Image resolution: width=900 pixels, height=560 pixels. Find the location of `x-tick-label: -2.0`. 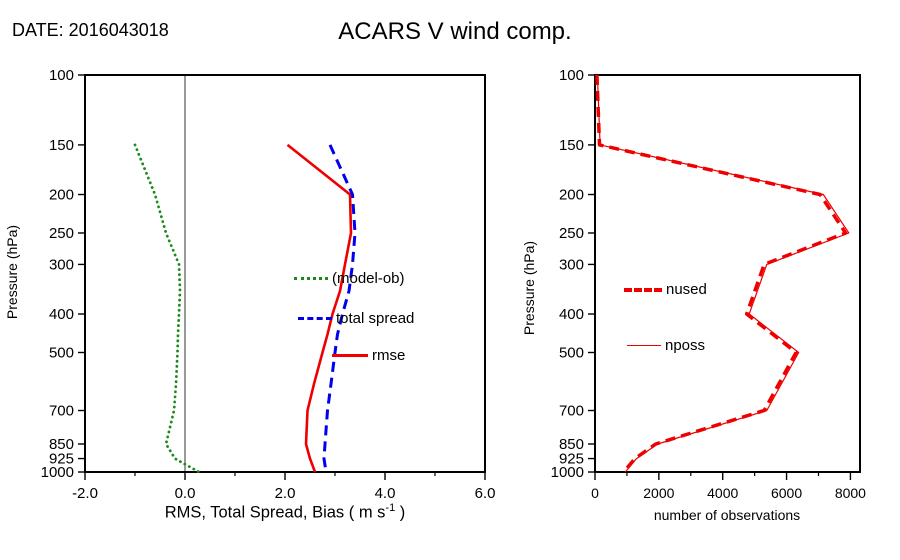

x-tick-label: -2.0 is located at coordinates (85, 493).